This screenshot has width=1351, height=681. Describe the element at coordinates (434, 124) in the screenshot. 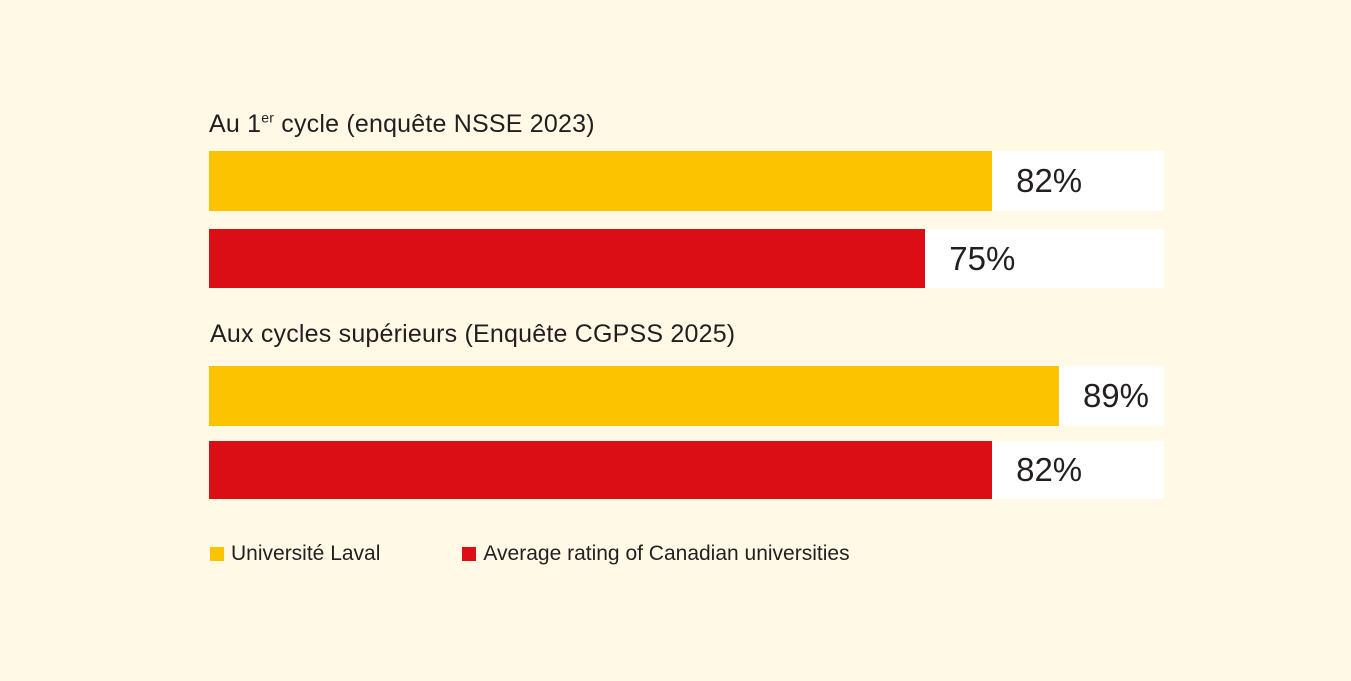

I see `group-title-text: cycle (enquête NSSE 2023)` at that location.